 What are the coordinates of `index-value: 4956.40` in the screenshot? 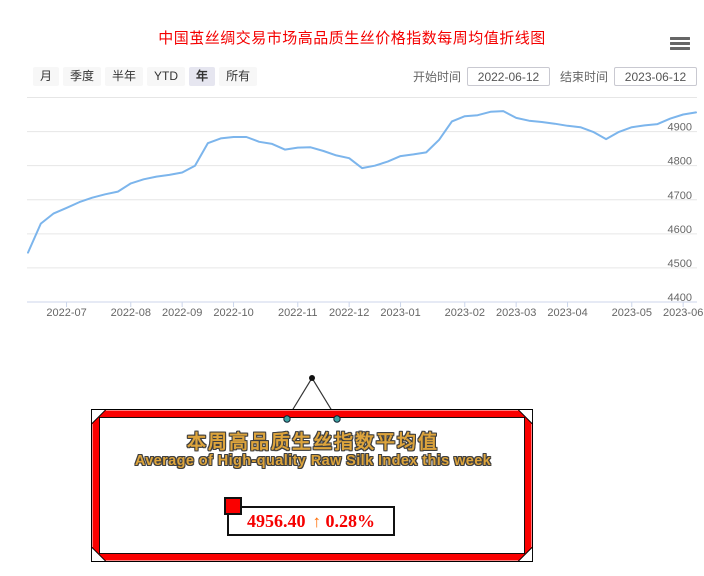 It's located at (276, 520).